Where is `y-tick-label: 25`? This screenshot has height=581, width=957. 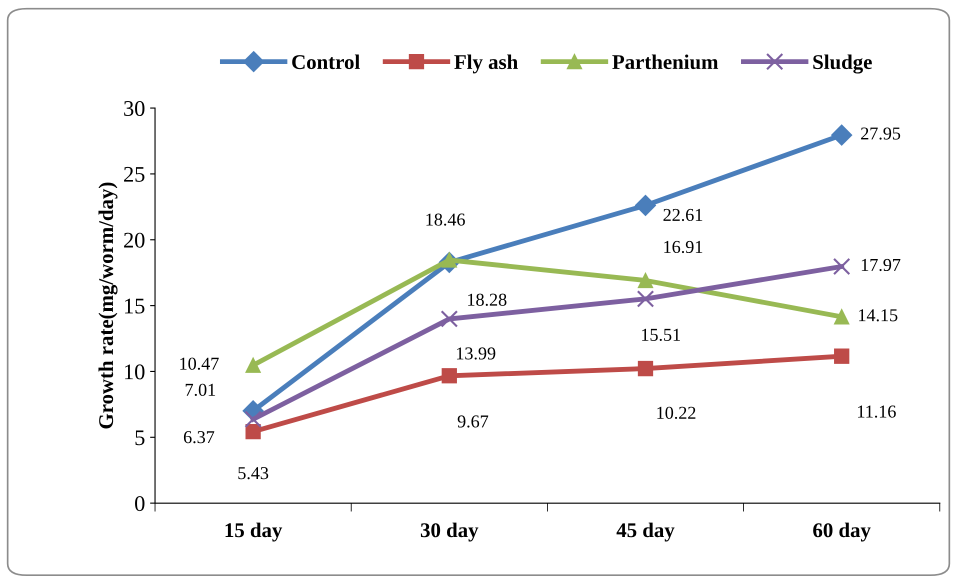
y-tick-label: 25 is located at coordinates (134, 174).